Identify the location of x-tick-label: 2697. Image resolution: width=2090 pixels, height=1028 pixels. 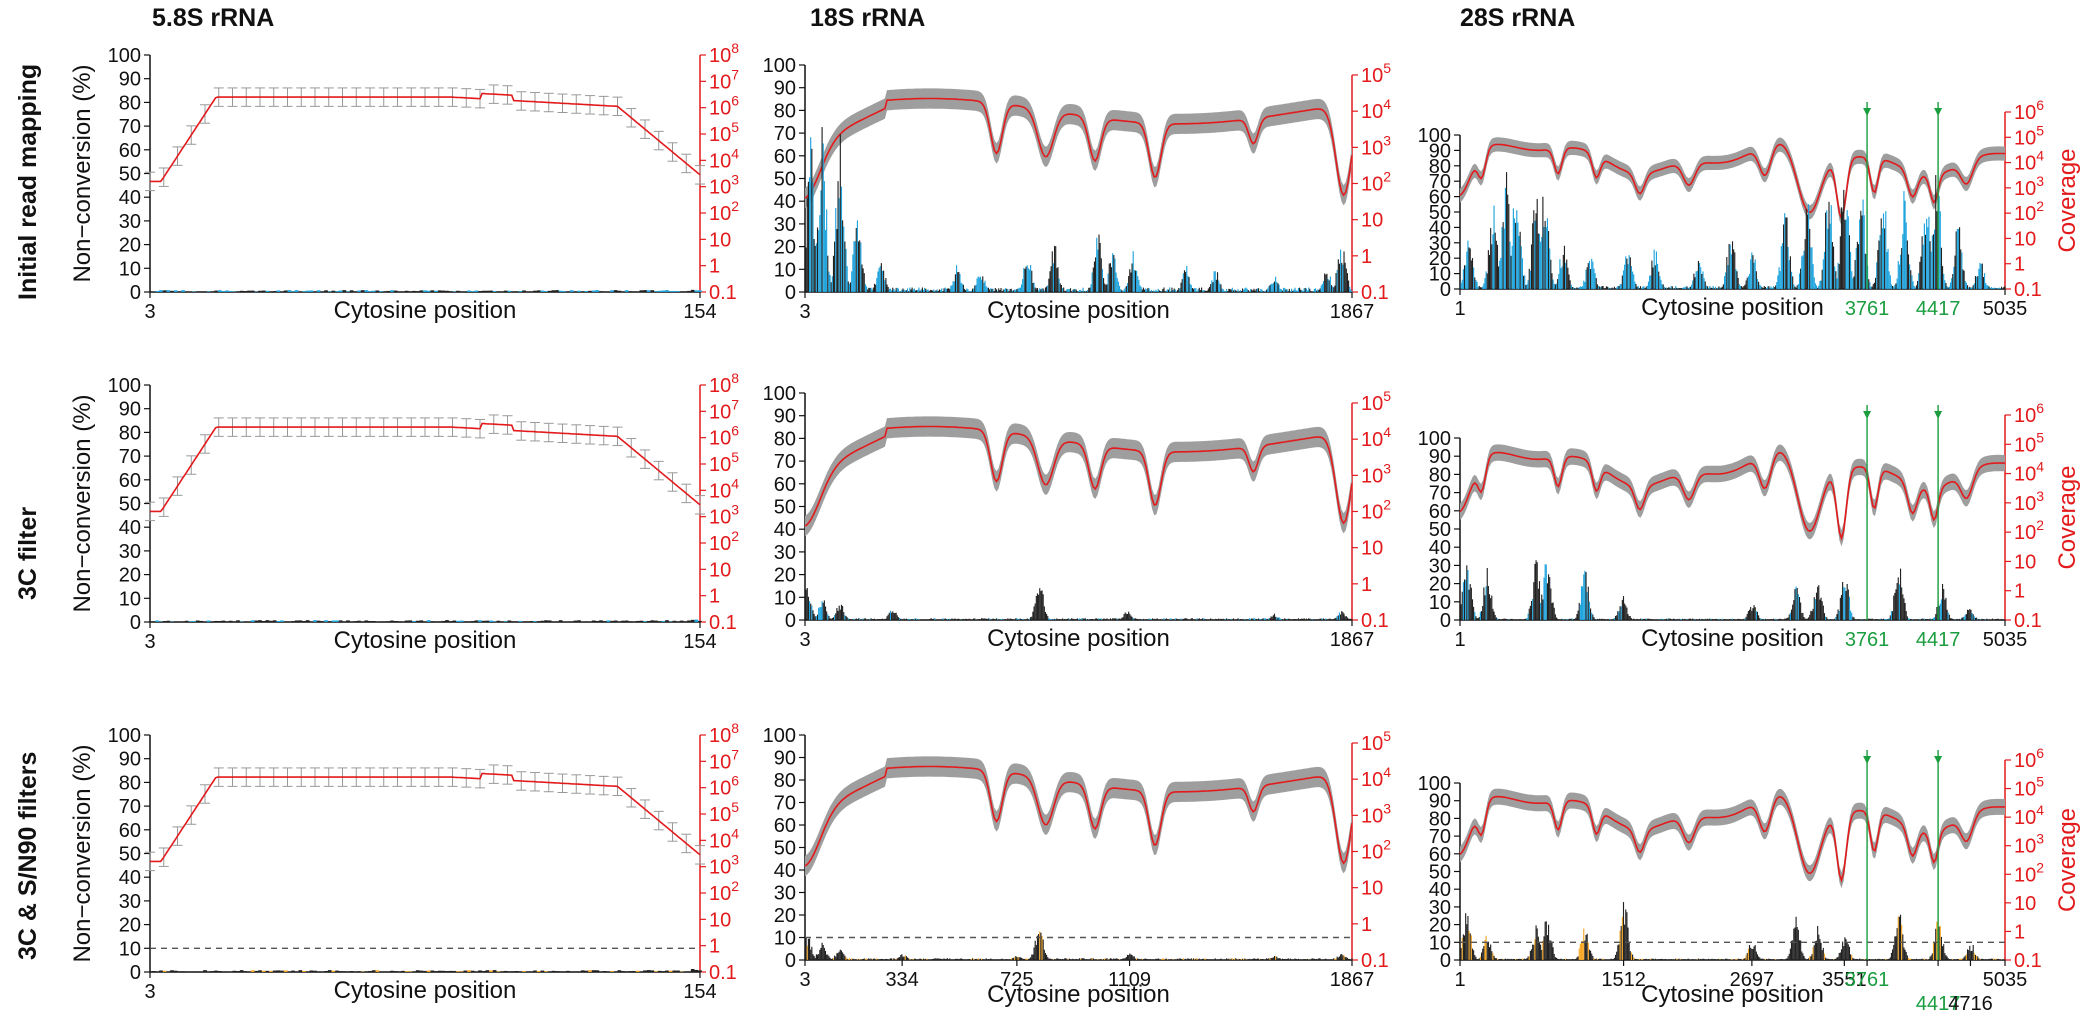
(1752, 980).